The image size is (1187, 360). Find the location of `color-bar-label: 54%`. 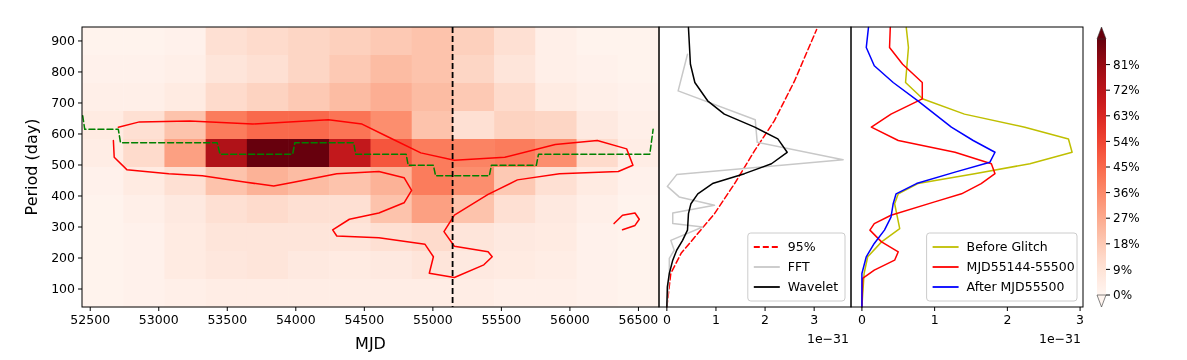

color-bar-label: 54% is located at coordinates (1126, 141).